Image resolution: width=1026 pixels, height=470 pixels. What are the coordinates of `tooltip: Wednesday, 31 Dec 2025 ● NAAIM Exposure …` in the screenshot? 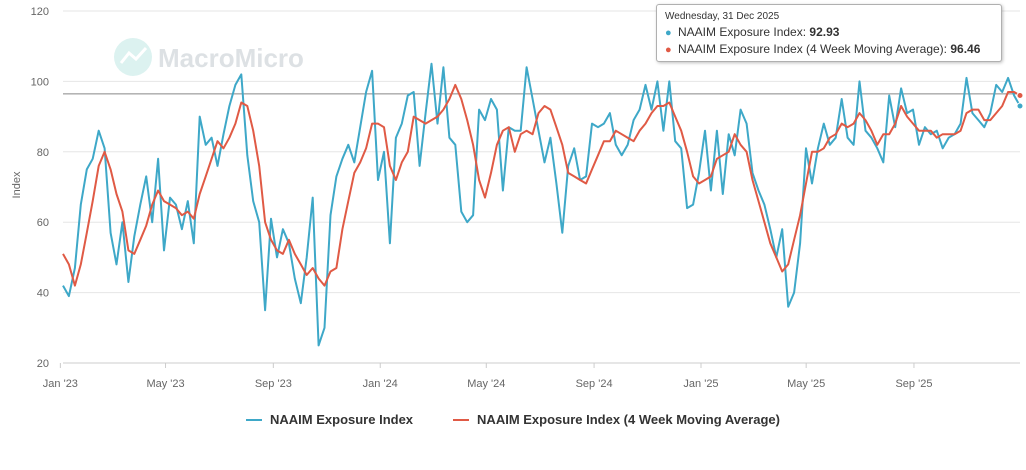 It's located at (829, 33).